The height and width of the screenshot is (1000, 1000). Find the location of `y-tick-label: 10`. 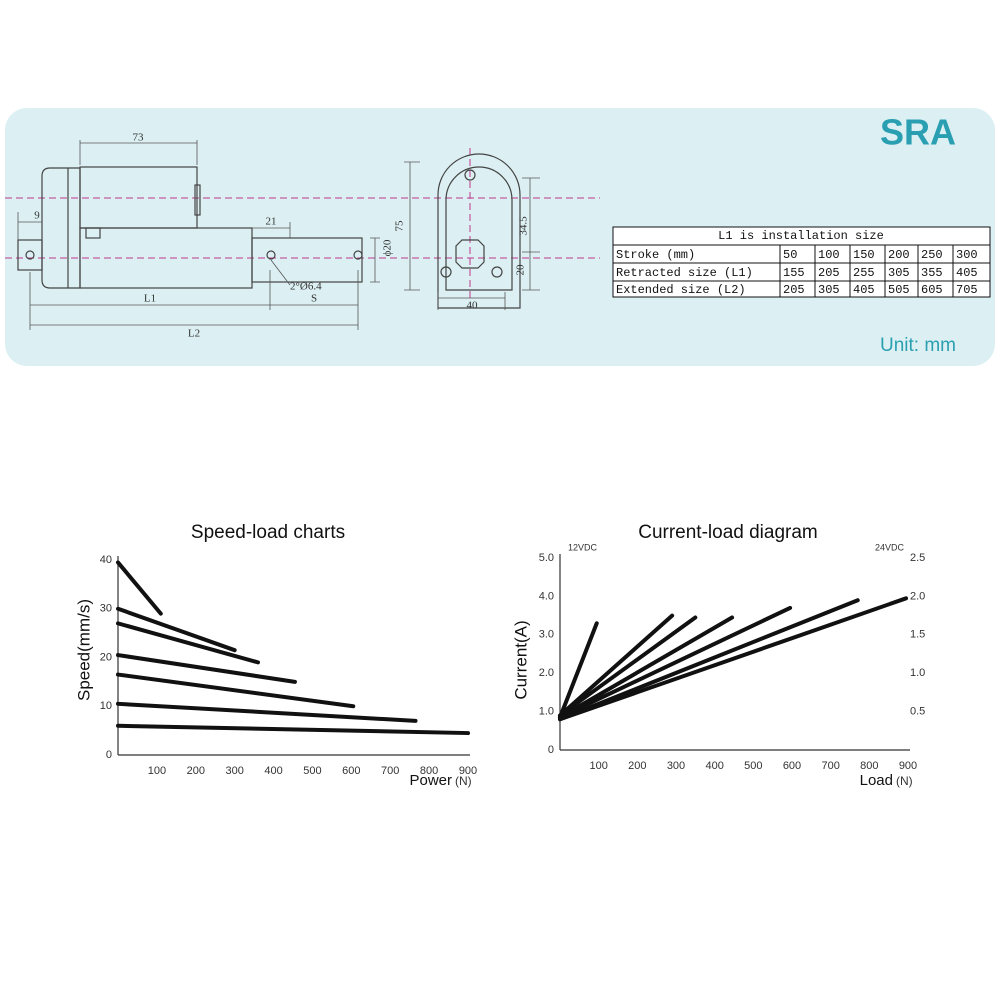

y-tick-label: 10 is located at coordinates (106, 706).